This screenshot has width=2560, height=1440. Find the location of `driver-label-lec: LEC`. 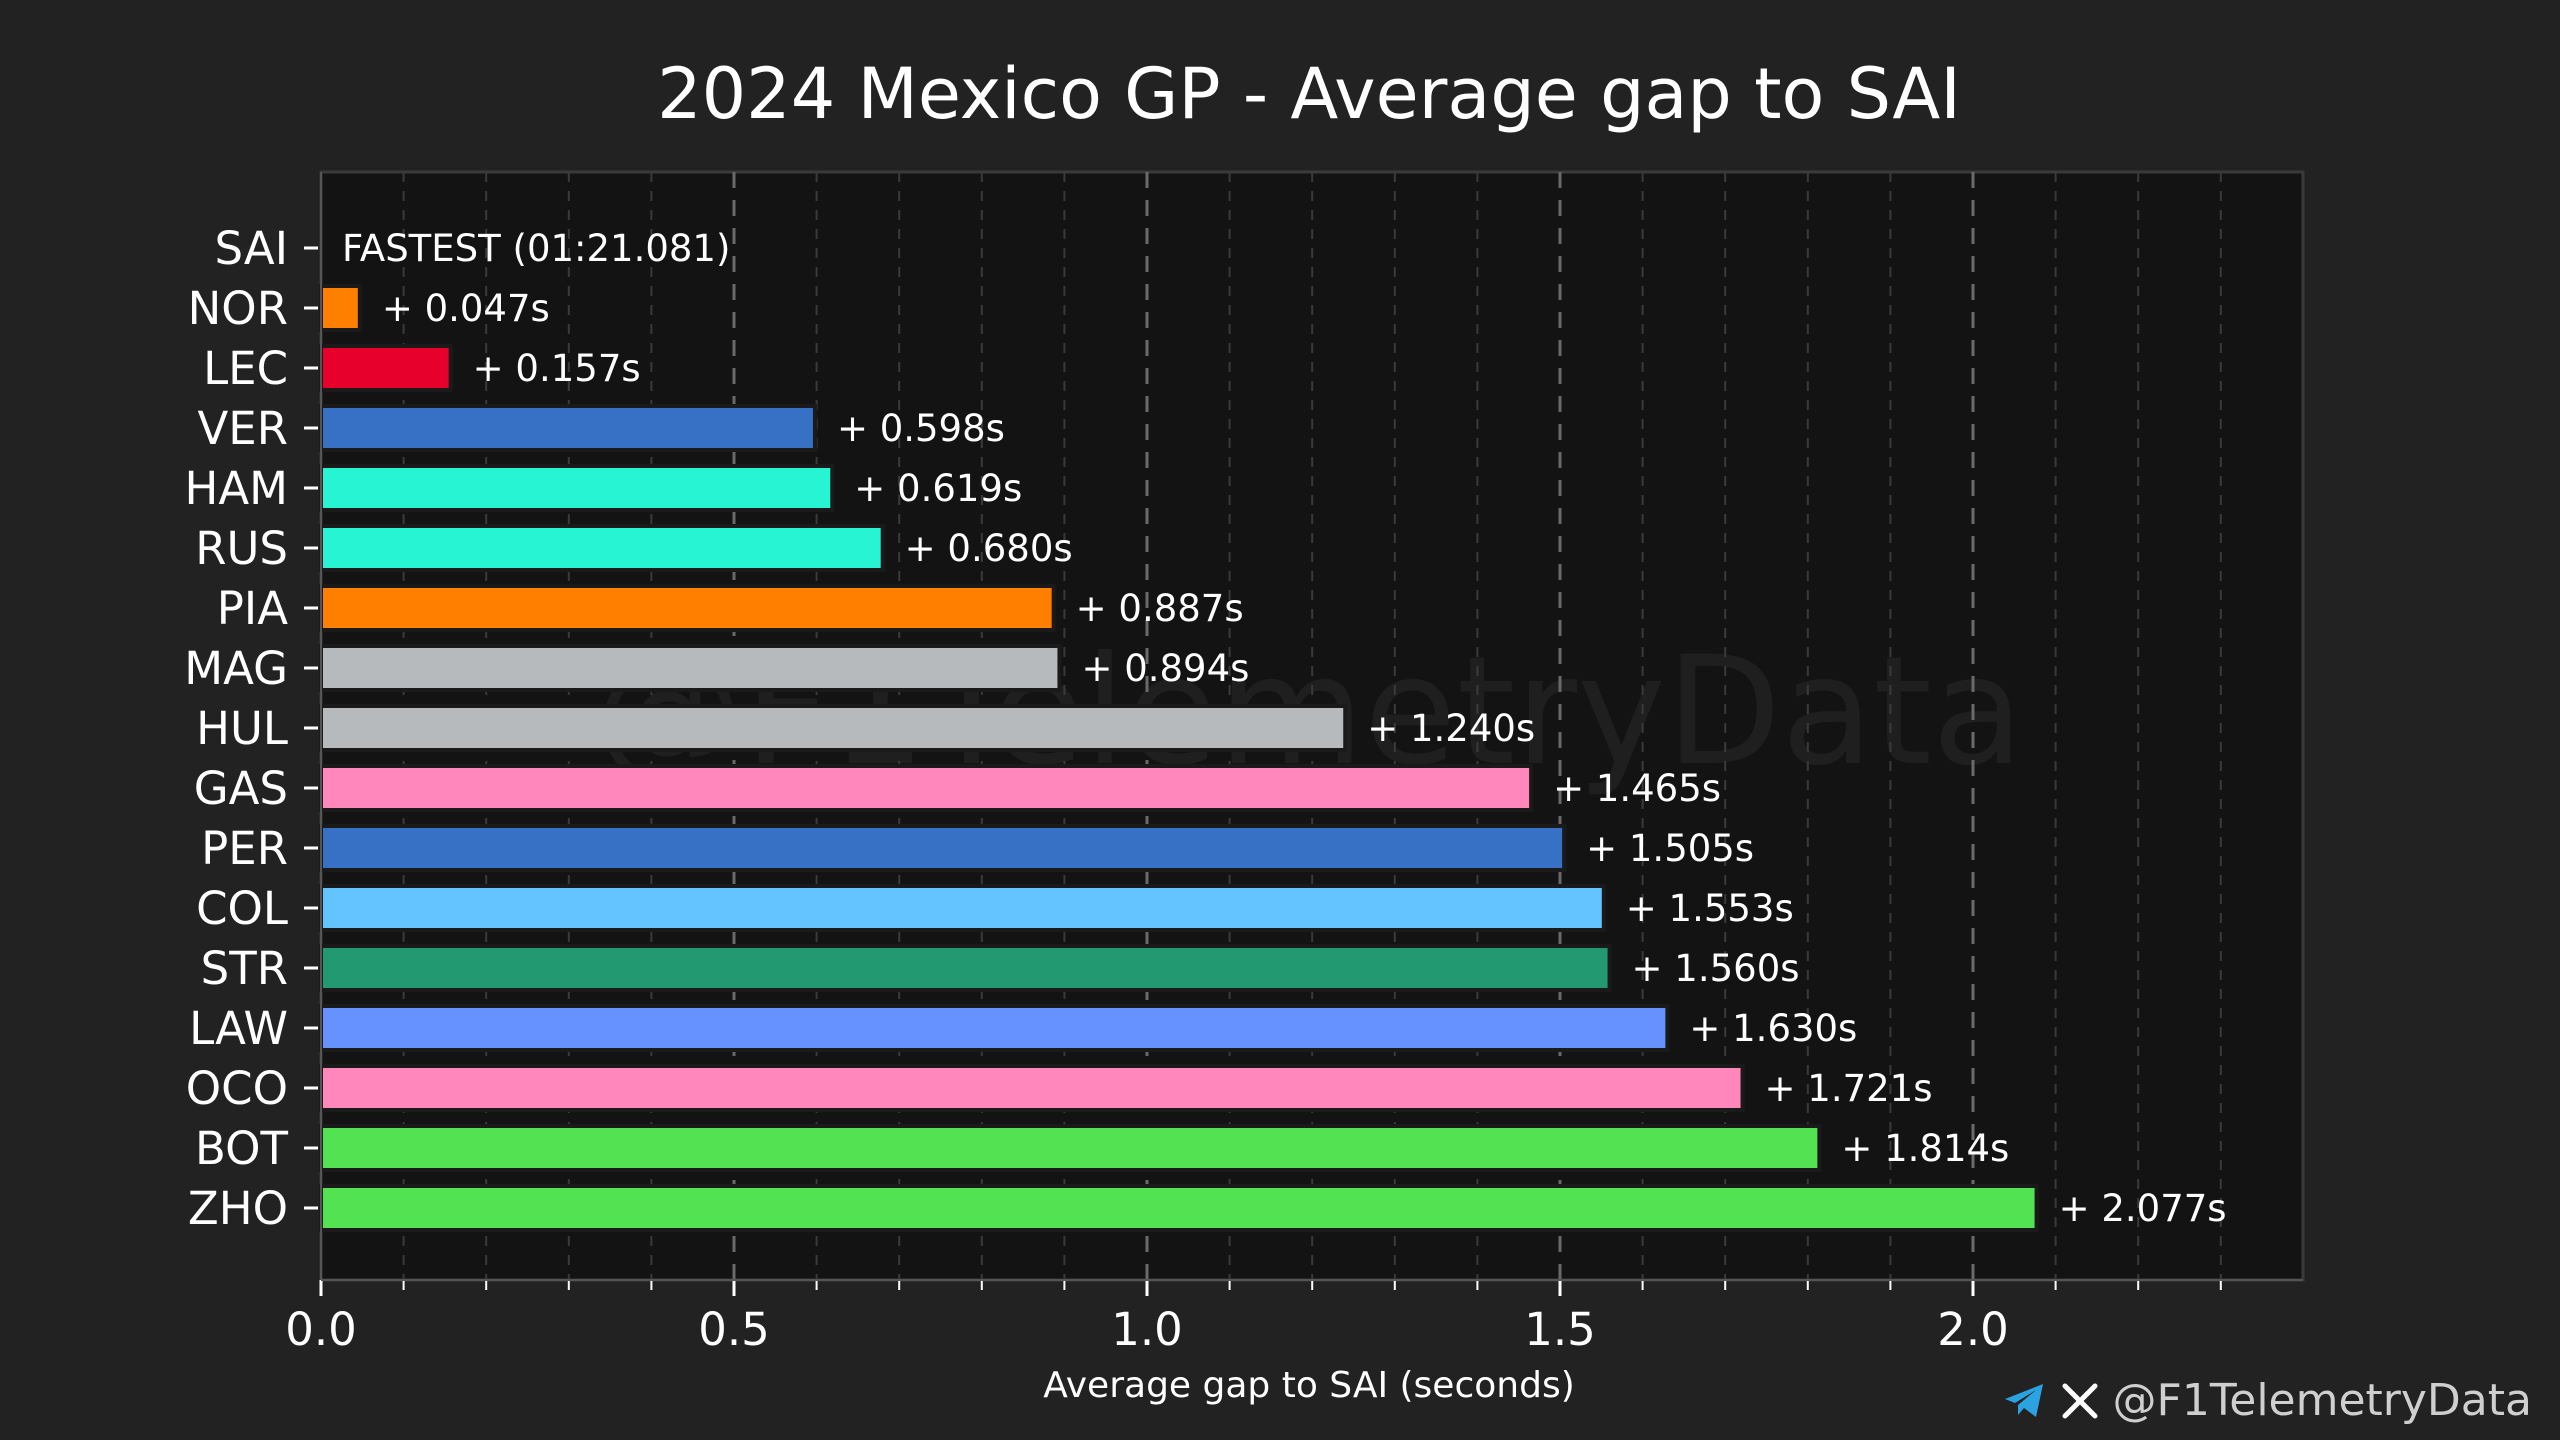

driver-label-lec: LEC is located at coordinates (245, 368).